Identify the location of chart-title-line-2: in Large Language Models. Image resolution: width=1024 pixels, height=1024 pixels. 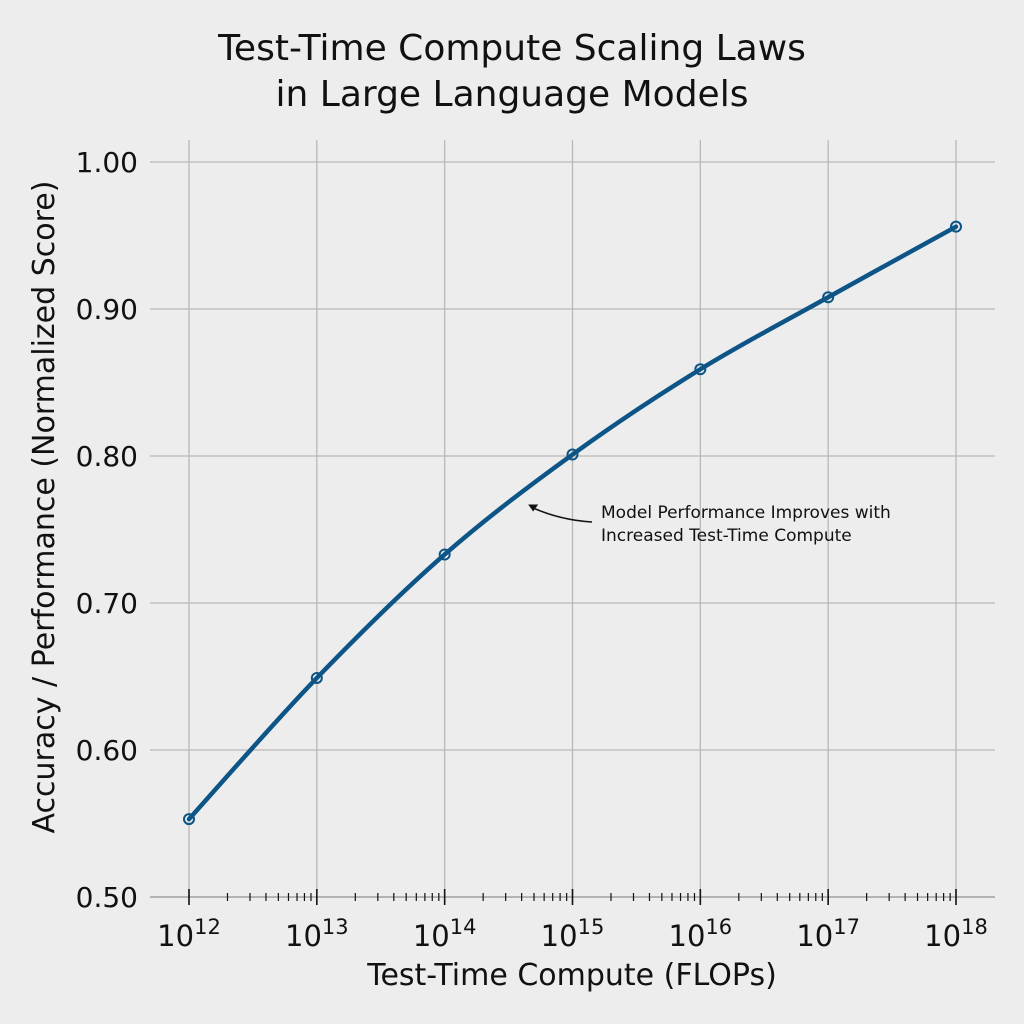
(512, 94).